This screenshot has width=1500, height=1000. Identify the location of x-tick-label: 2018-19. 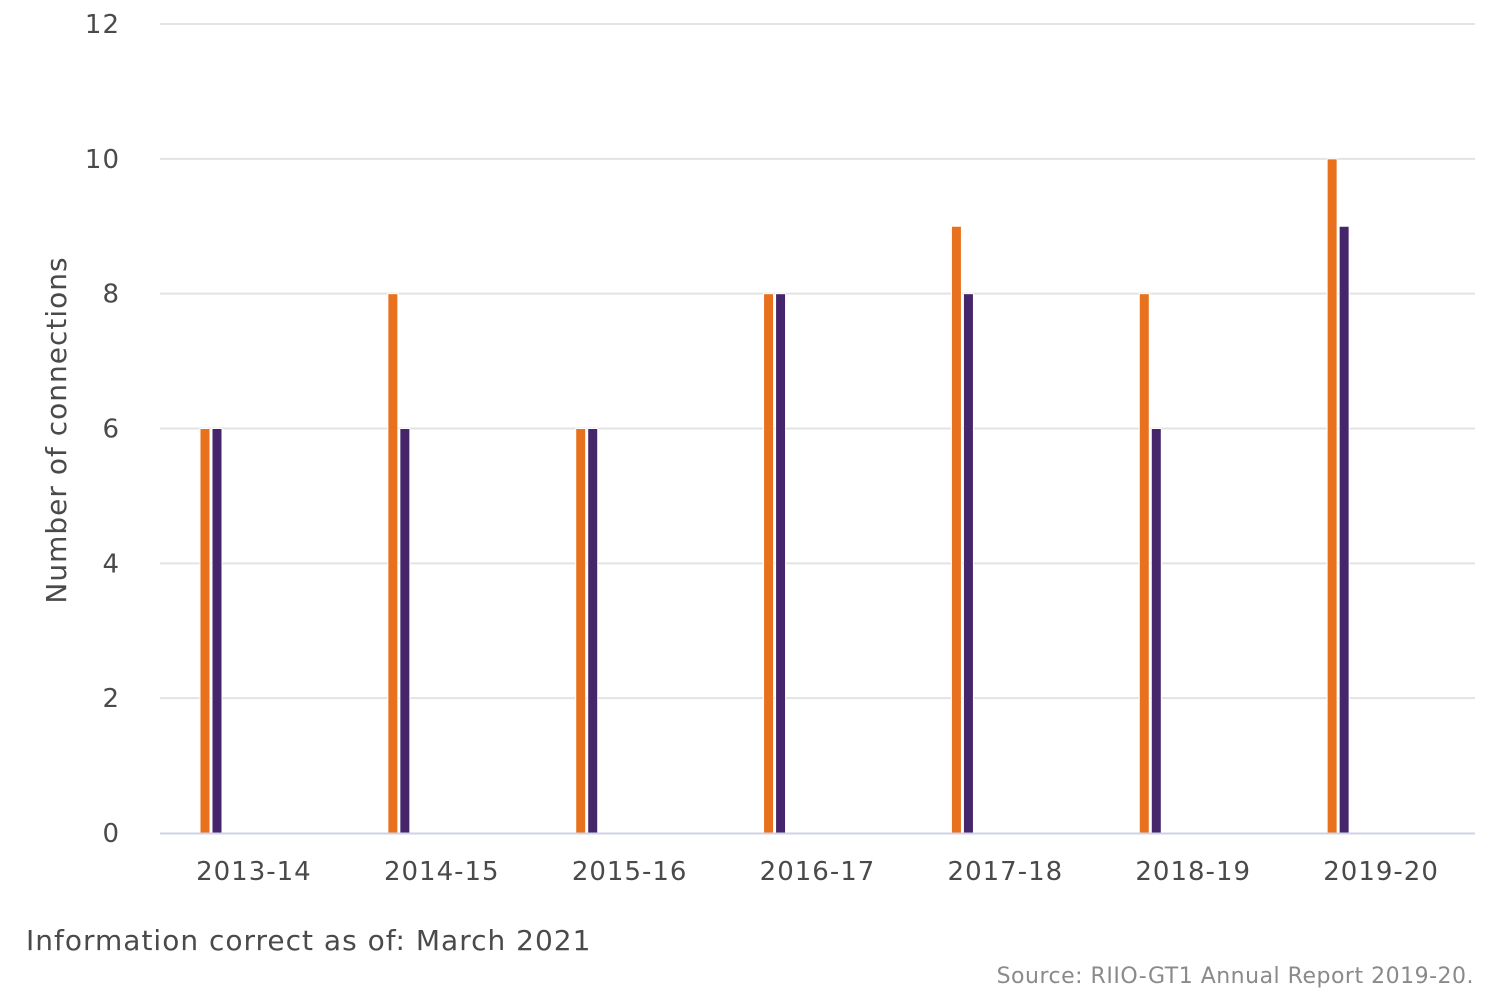
(1193, 872).